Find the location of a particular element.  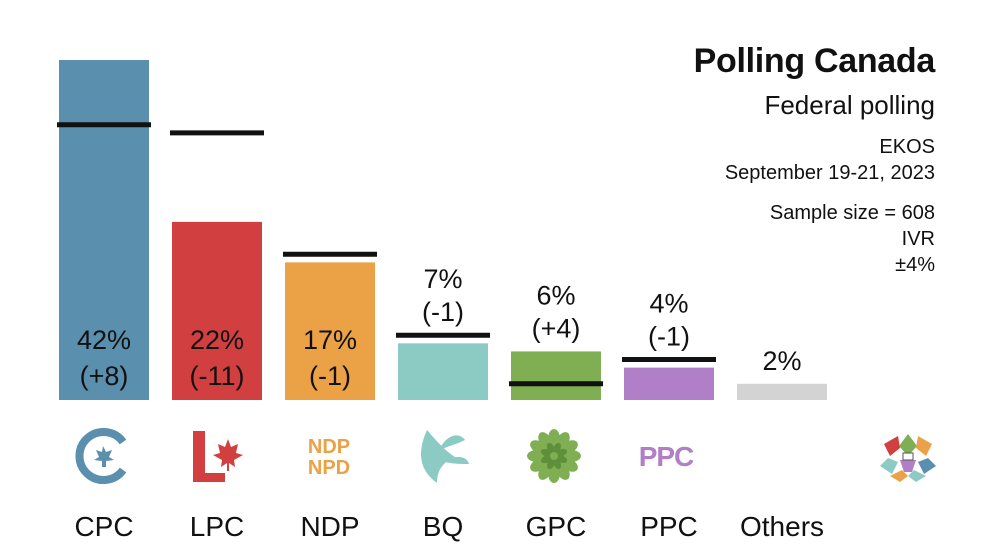

tick-label: PPC is located at coordinates (669, 526).